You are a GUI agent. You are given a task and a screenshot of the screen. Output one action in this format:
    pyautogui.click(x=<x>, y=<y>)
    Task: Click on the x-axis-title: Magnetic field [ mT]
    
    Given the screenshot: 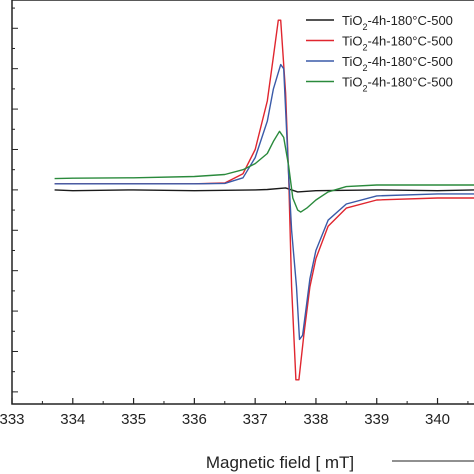 What is the action you would take?
    pyautogui.click(x=280, y=462)
    